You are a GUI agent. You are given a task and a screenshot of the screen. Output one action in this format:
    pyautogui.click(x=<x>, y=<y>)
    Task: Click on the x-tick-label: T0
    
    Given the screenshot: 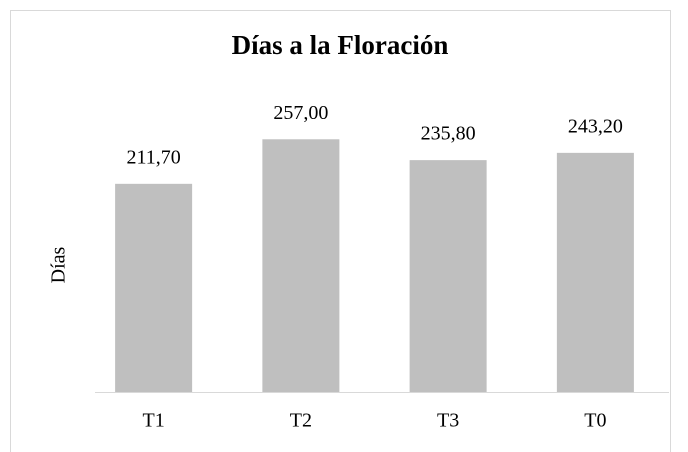 What is the action you would take?
    pyautogui.click(x=595, y=421)
    